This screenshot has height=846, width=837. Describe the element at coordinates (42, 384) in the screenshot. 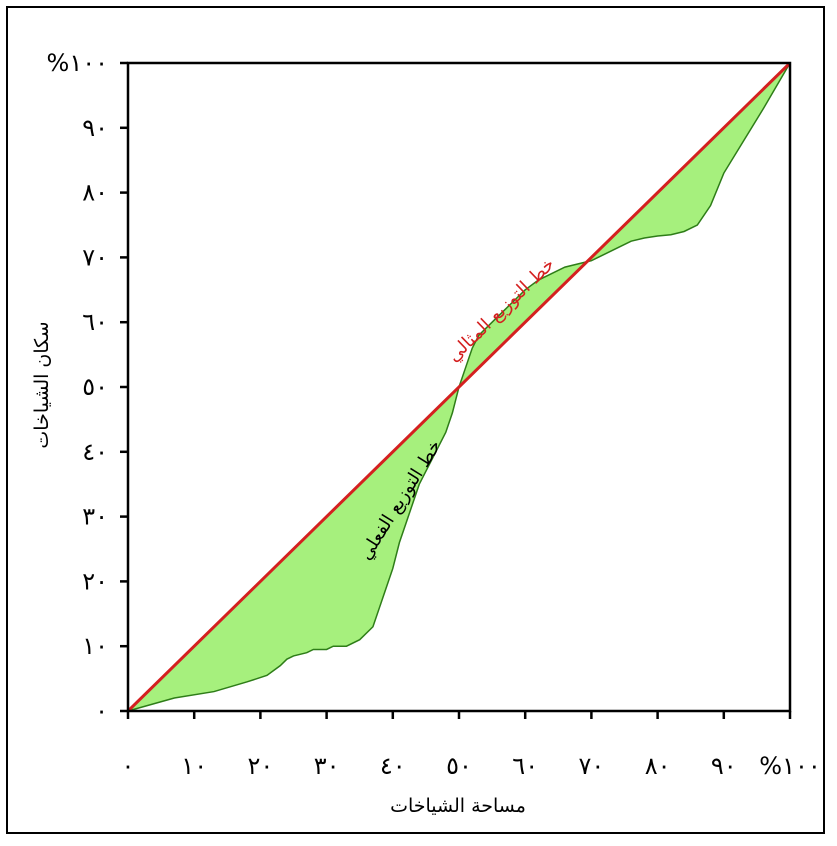

I see `y-axis-label: سكان الشياخات` at that location.